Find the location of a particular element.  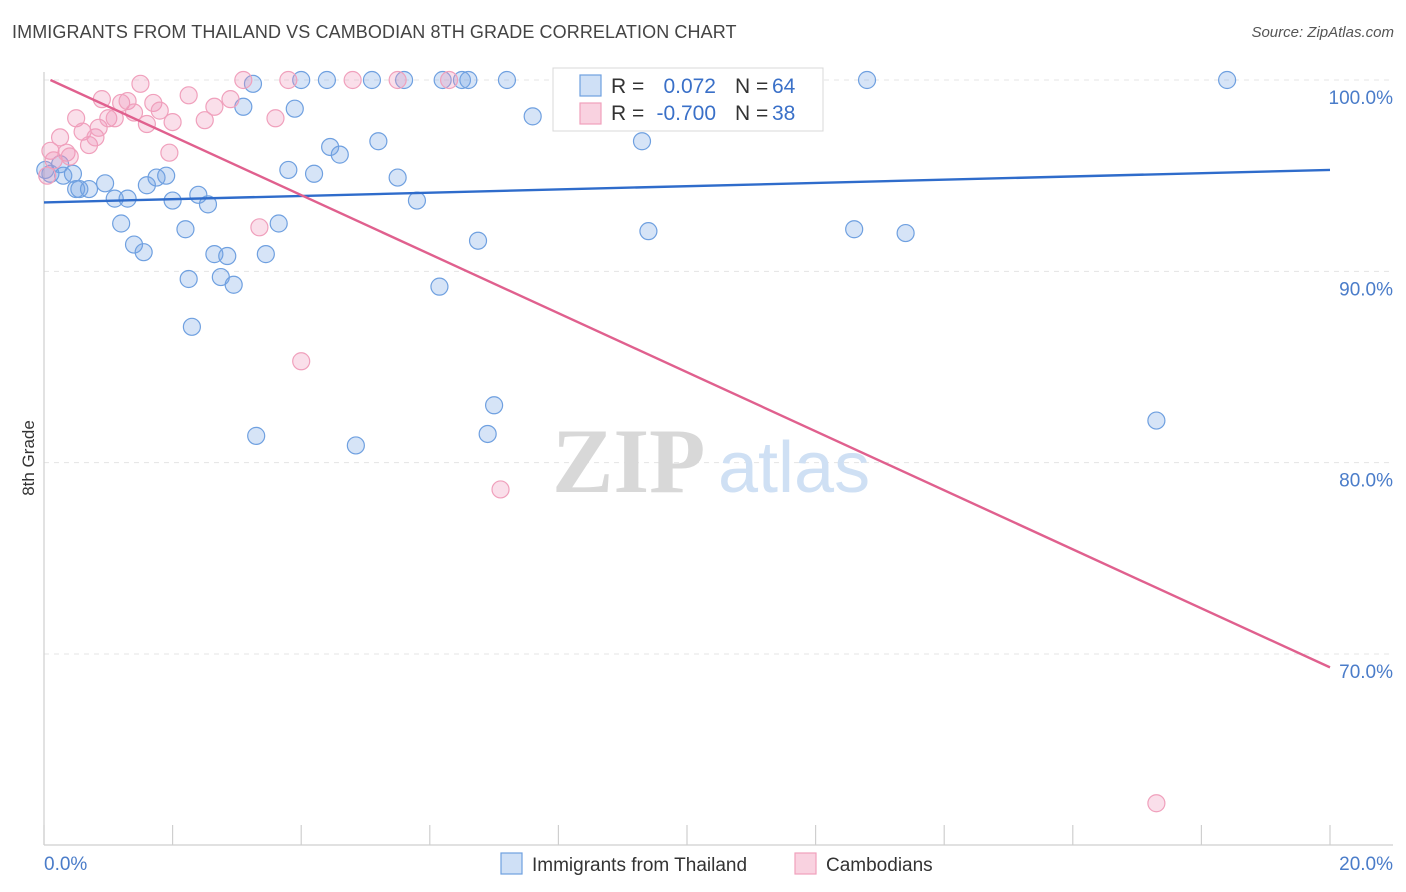

watermark-atlas: atlas is located at coordinates (794, 468).